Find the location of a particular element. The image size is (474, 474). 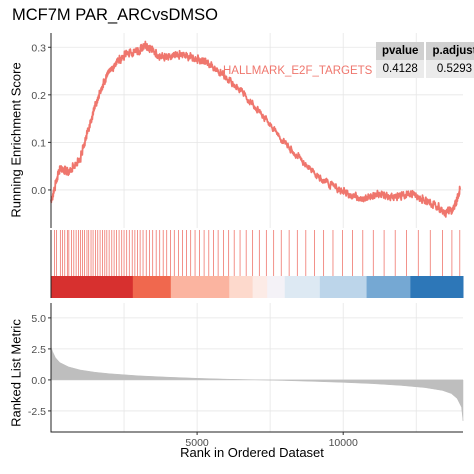

chart-title: MCF7M PAR_ARCvsDMSO is located at coordinates (115, 15).